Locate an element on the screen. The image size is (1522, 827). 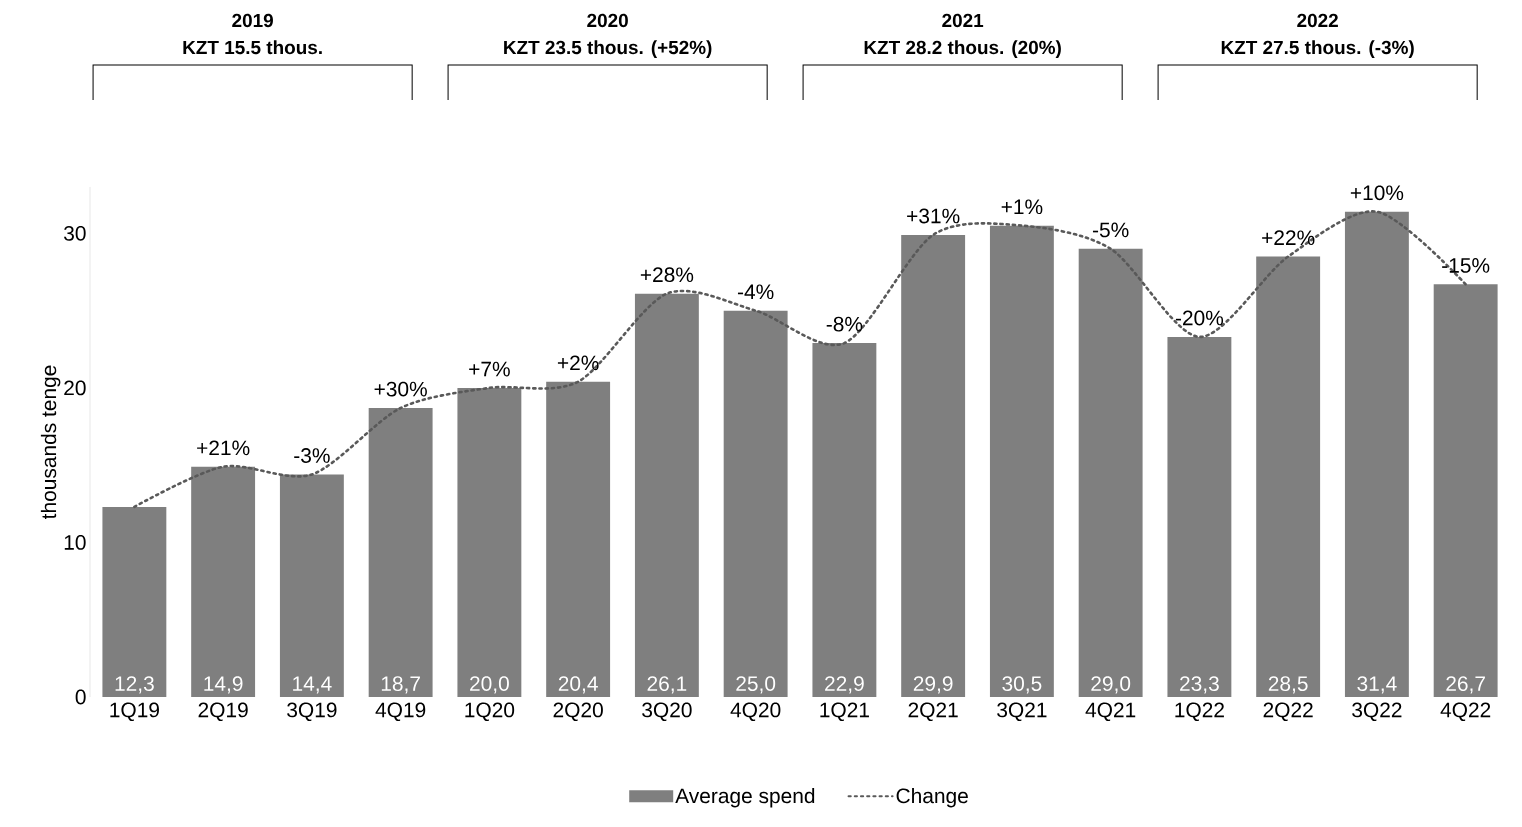
y-tick-label: 20 is located at coordinates (75, 388).